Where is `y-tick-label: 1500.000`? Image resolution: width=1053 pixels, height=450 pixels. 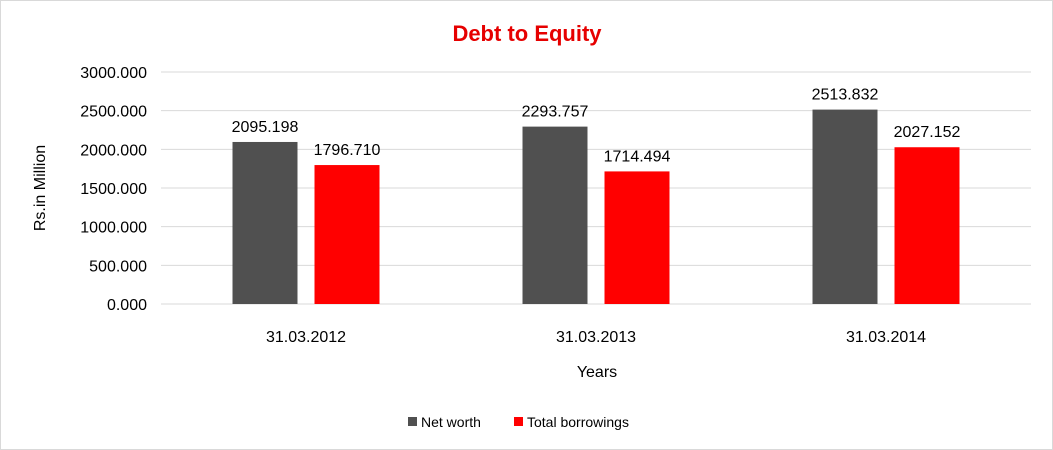 y-tick-label: 1500.000 is located at coordinates (113, 189).